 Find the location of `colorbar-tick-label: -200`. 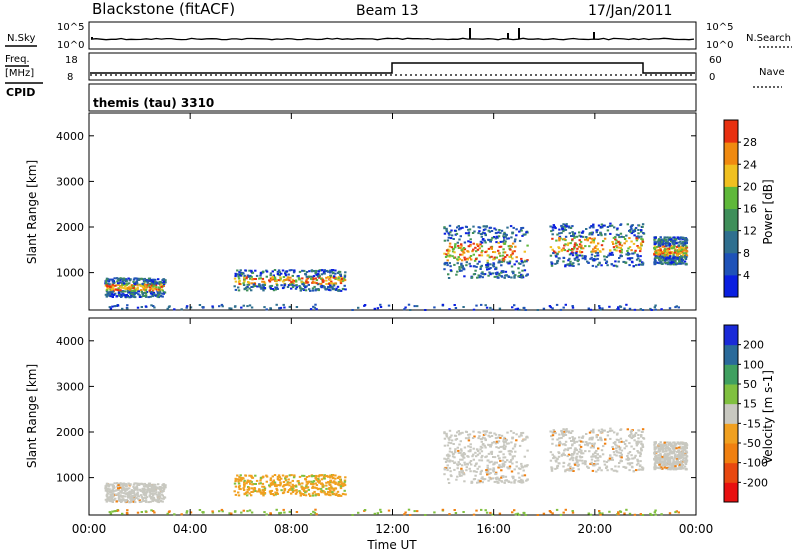

colorbar-tick-label: -200 is located at coordinates (755, 482).